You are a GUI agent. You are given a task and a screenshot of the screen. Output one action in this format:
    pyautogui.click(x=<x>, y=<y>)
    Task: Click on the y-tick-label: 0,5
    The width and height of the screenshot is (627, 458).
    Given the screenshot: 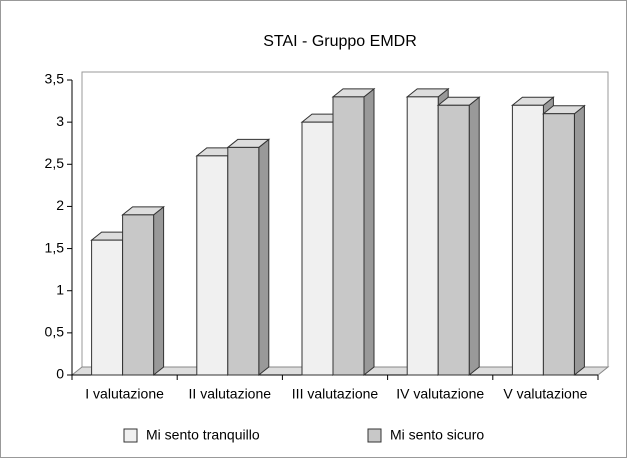 What is the action you would take?
    pyautogui.click(x=55, y=332)
    